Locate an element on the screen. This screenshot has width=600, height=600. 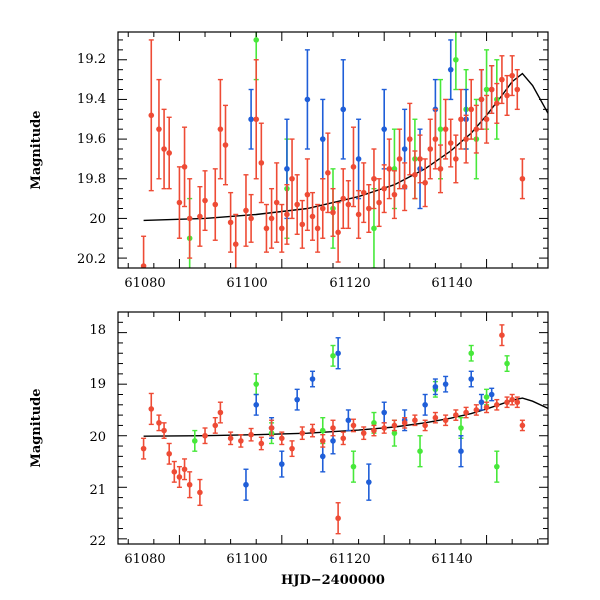
top-y-axis-title: Magnitude is located at coordinates (36, 149).